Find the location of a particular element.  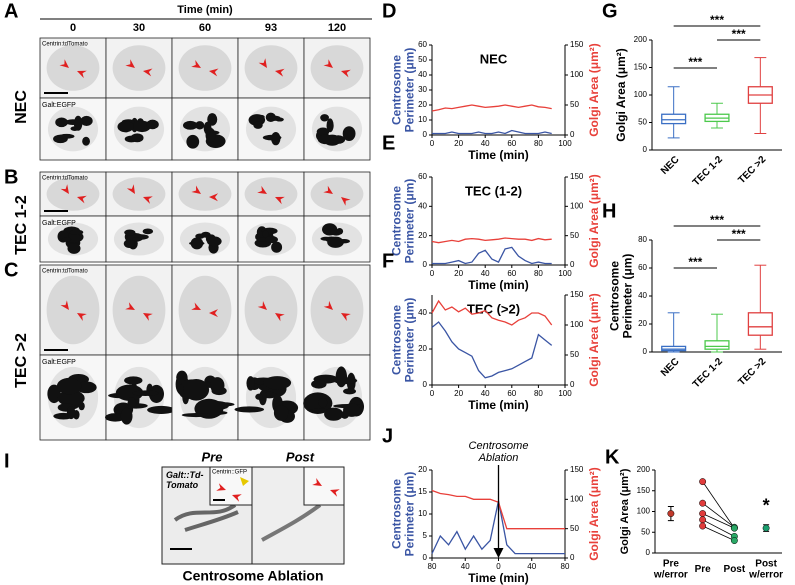

mean-point is located at coordinates (766, 528).